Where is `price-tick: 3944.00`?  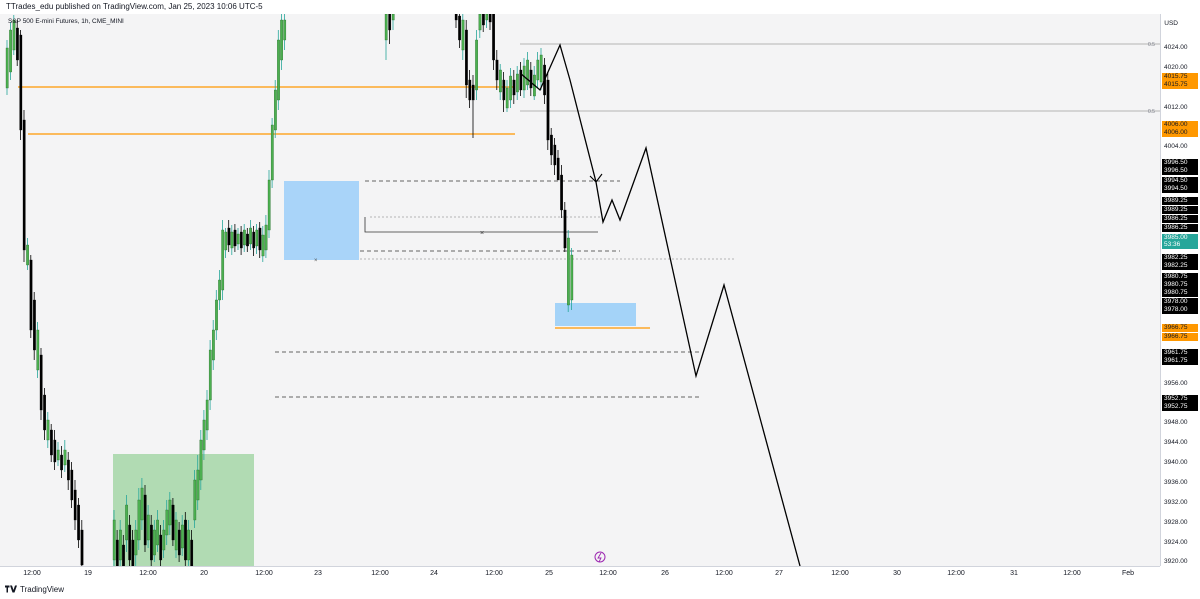
price-tick: 3944.00 is located at coordinates (1176, 442).